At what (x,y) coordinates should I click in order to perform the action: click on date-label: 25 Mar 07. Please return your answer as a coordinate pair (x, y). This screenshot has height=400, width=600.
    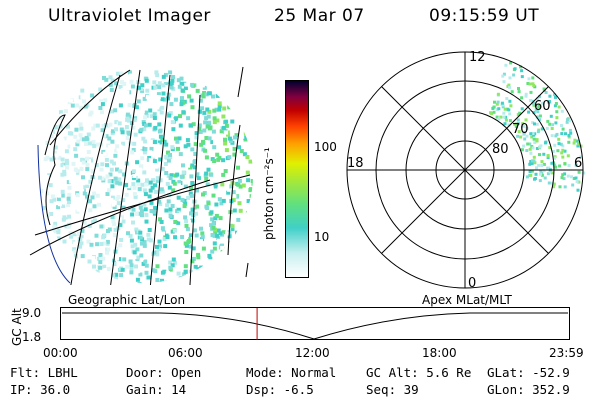
    Looking at the image, I should click on (319, 16).